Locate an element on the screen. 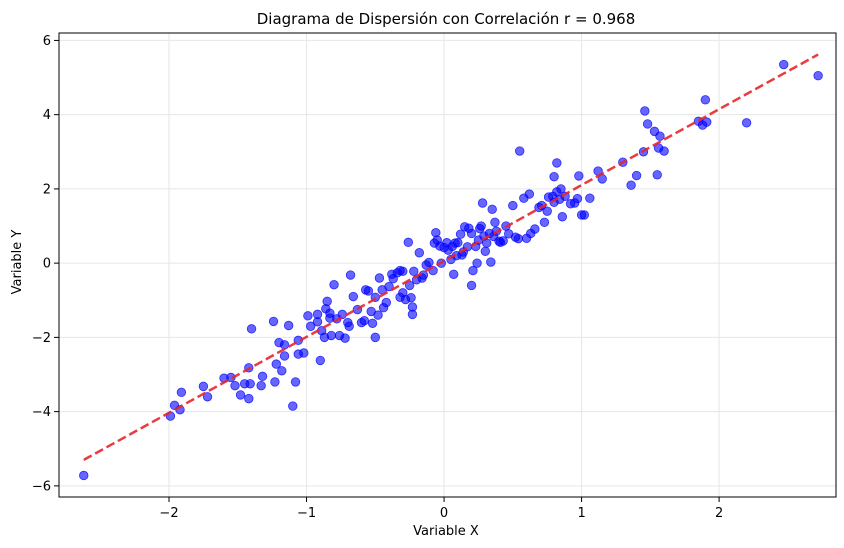 Image resolution: width=844 pixels, height=548 pixels. x-tick-label: 2 is located at coordinates (719, 513).